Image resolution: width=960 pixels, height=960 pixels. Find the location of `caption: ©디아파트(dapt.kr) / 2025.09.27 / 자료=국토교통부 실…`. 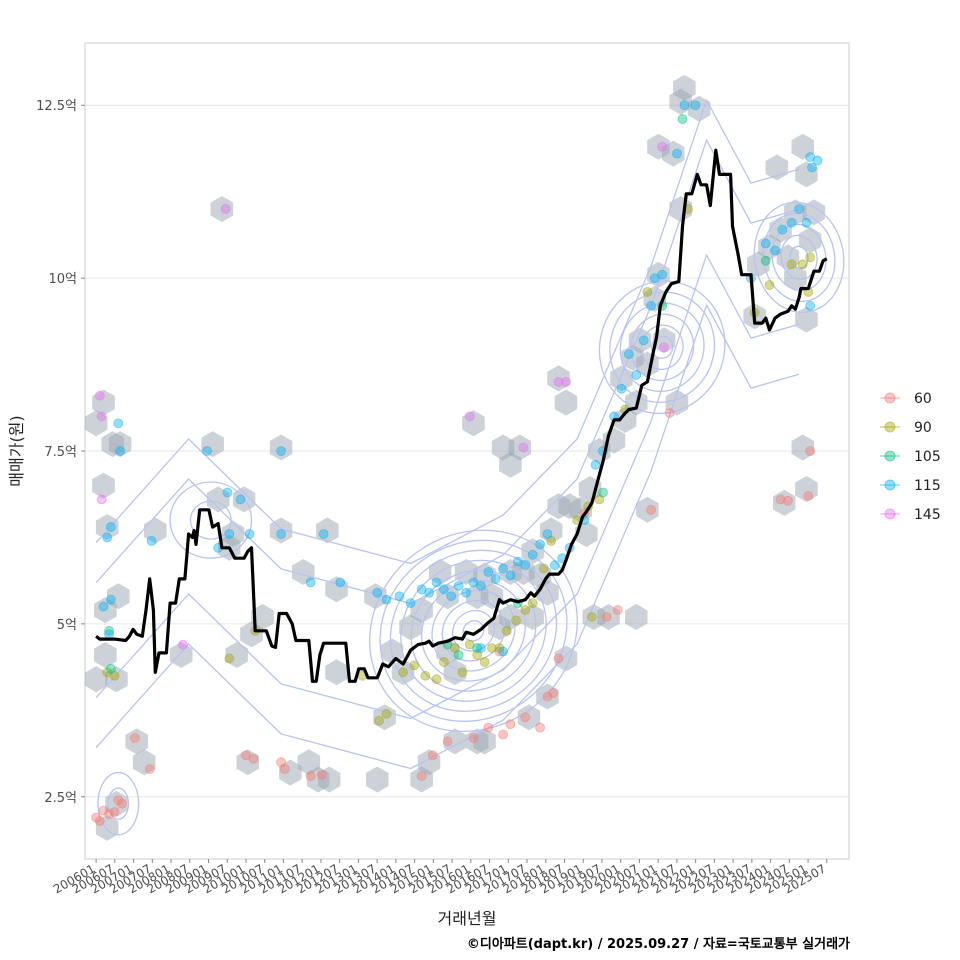

caption: ©디아파트(dapt.kr) / 2025.09.27 / 자료=국토교통부 실… is located at coordinates (658, 944).